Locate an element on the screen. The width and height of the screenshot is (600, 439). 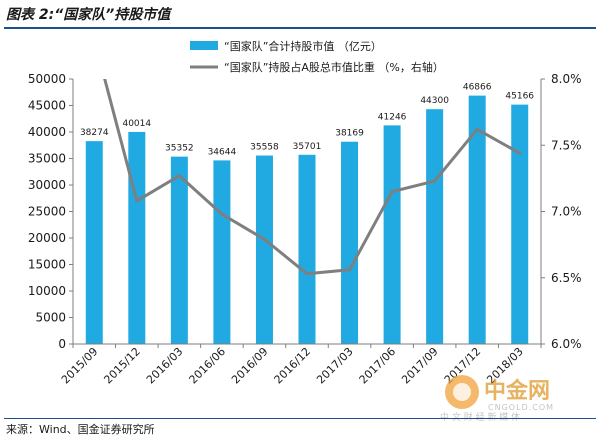
left-tick-label: 50000 is located at coordinates (47, 79).